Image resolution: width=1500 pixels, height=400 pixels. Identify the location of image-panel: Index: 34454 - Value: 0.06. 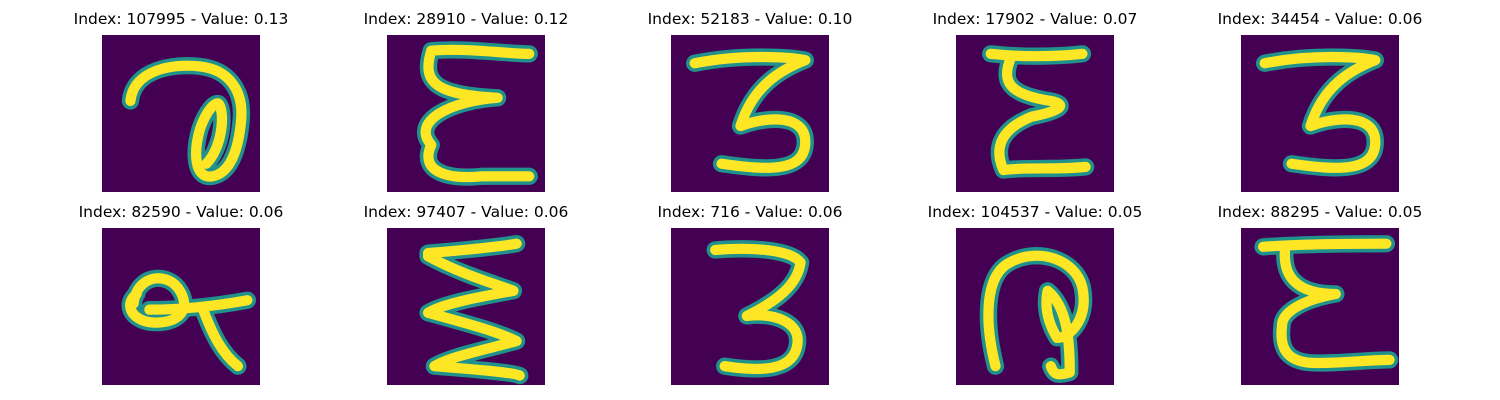
(1320, 101).